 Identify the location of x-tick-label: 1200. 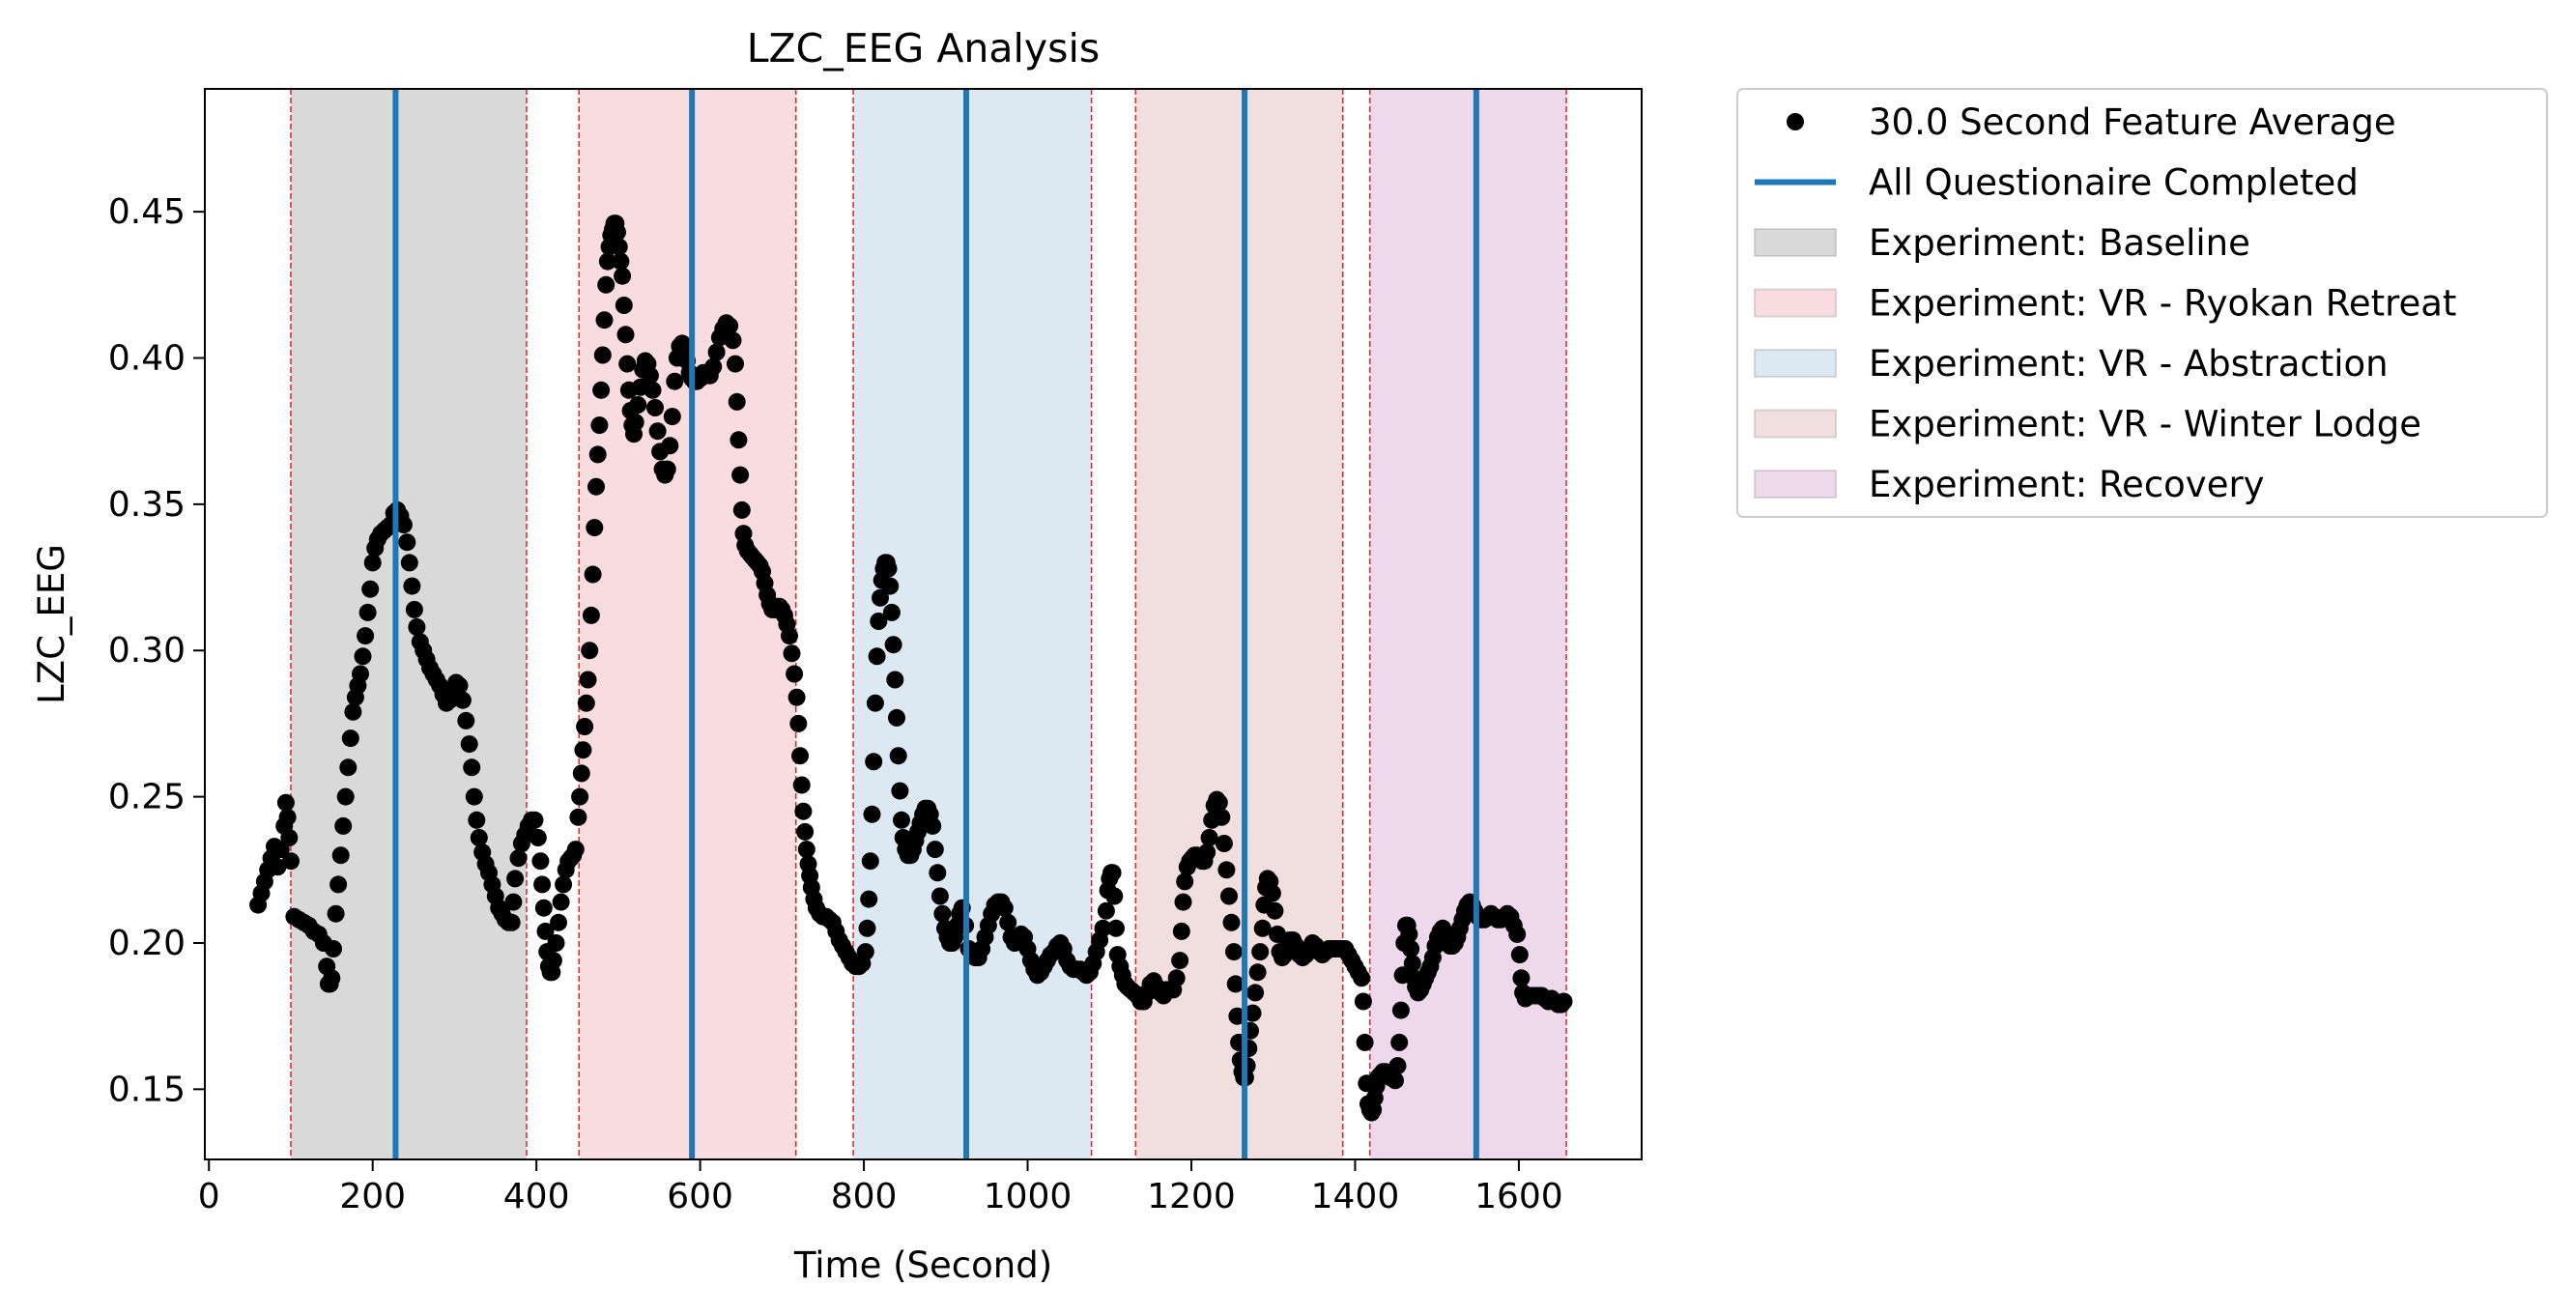
(1191, 1196).